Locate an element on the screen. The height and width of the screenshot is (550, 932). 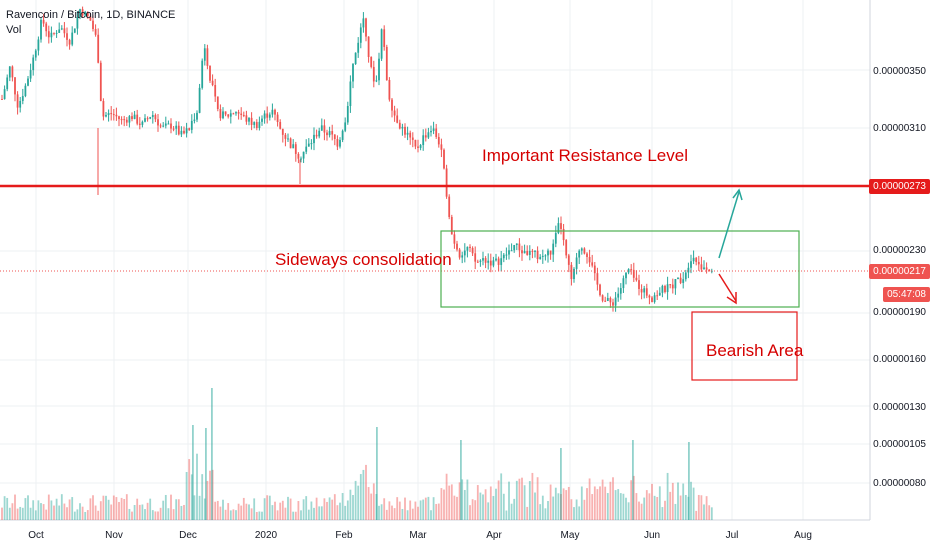
volume-spike is located at coordinates (461, 480).